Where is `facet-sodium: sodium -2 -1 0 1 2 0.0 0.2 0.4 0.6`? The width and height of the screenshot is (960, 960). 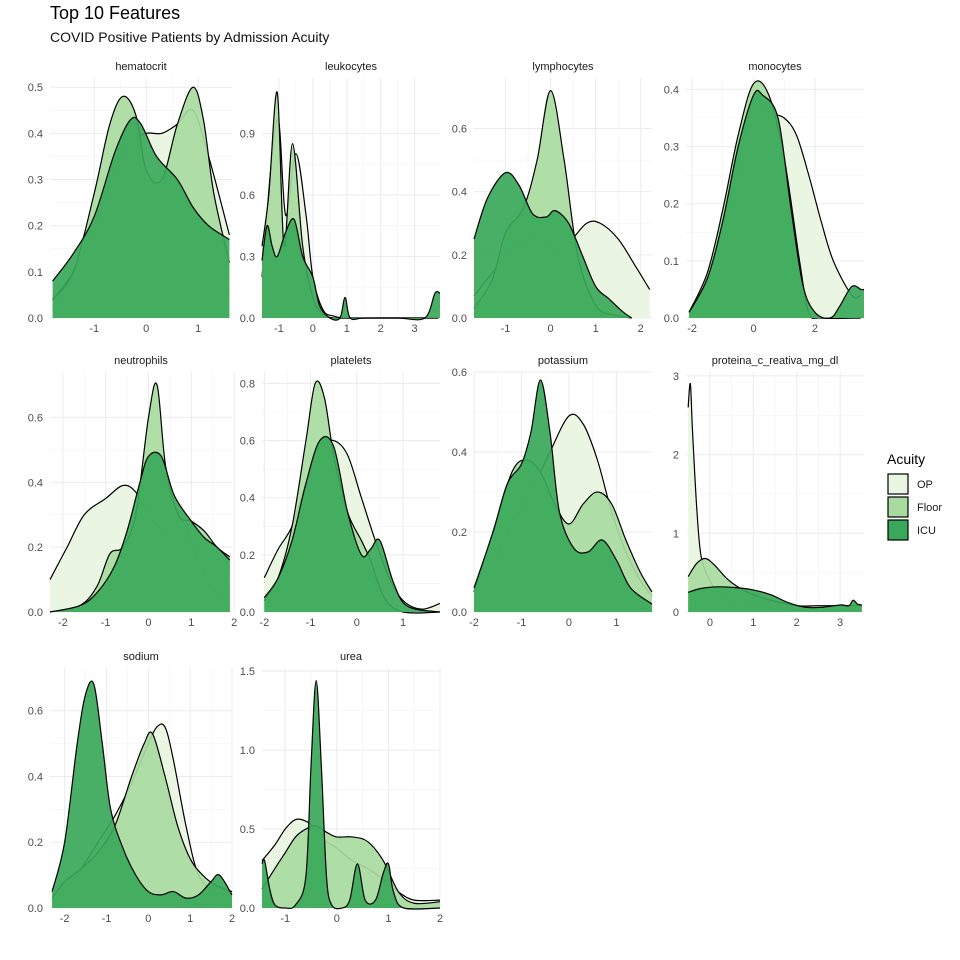
facet-sodium: sodium -2 -1 0 1 2 0.0 0.2 0.4 0.6 is located at coordinates (131, 788).